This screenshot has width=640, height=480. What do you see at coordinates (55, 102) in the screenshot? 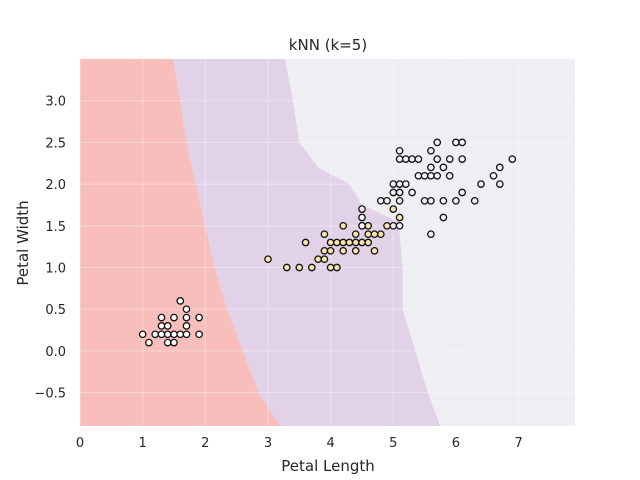
I see `y-tick-label: 3.0` at bounding box center [55, 102].